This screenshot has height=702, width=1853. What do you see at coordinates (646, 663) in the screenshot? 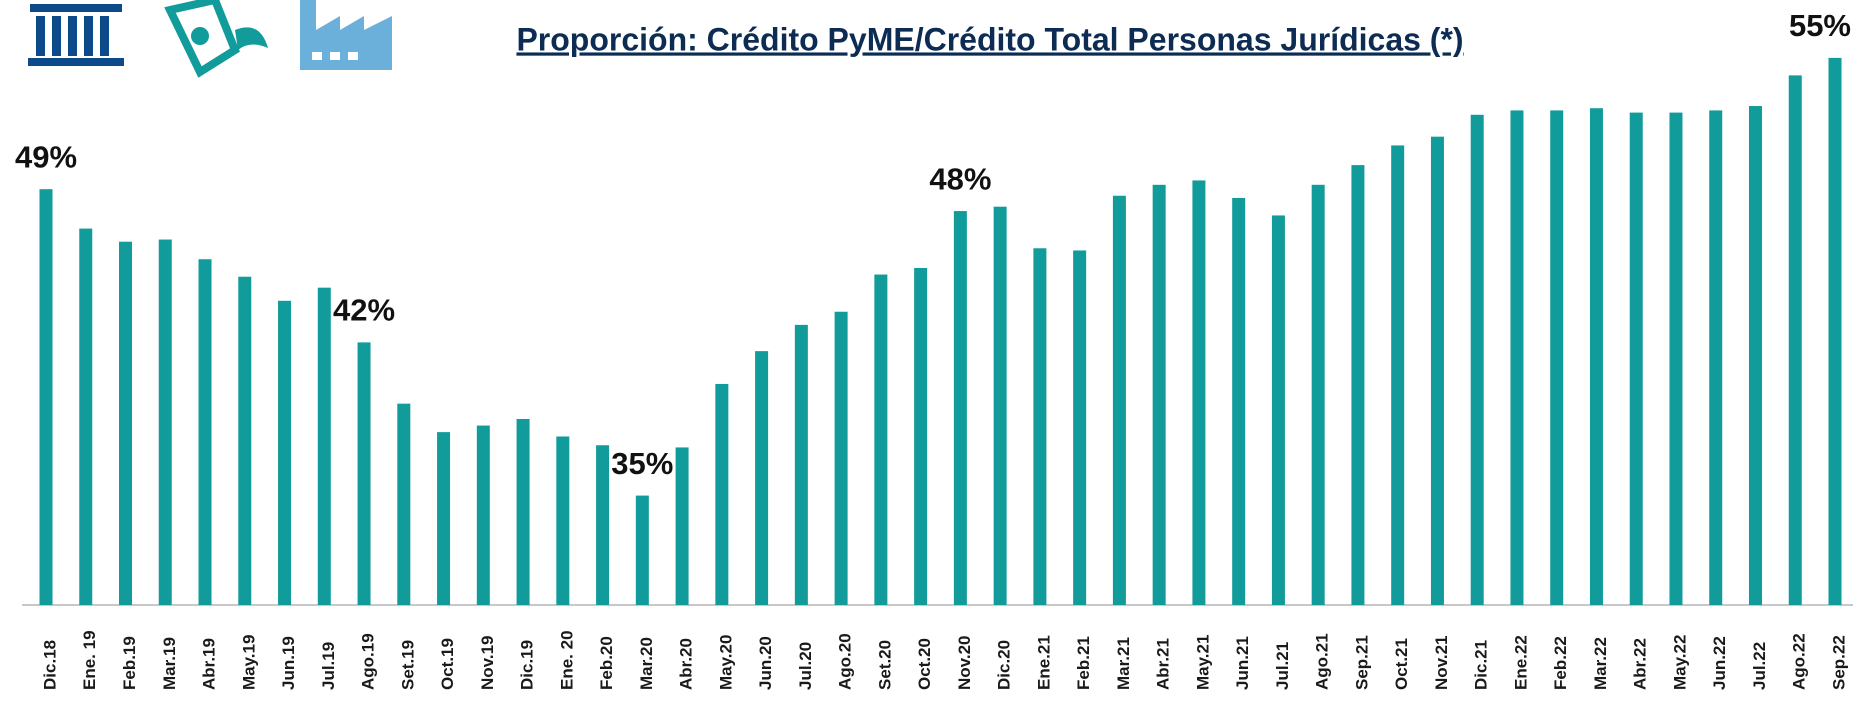
I see `x-tick-label: Mar.20` at bounding box center [646, 663].